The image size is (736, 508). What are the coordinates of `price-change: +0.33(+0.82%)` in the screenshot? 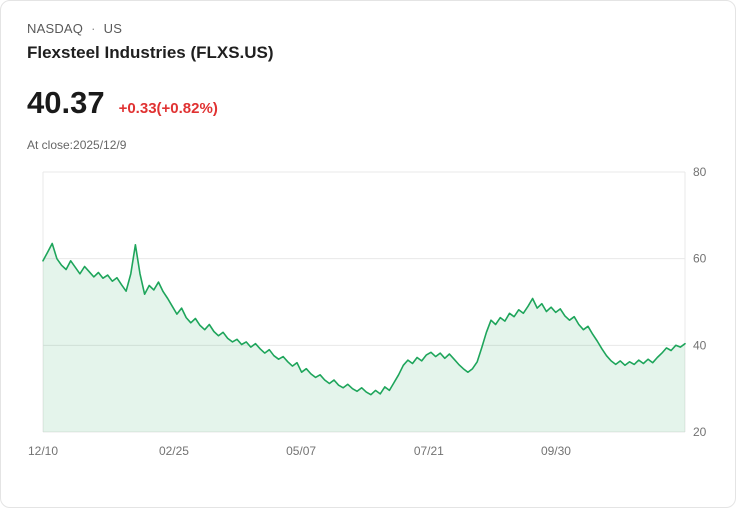 It's located at (168, 108).